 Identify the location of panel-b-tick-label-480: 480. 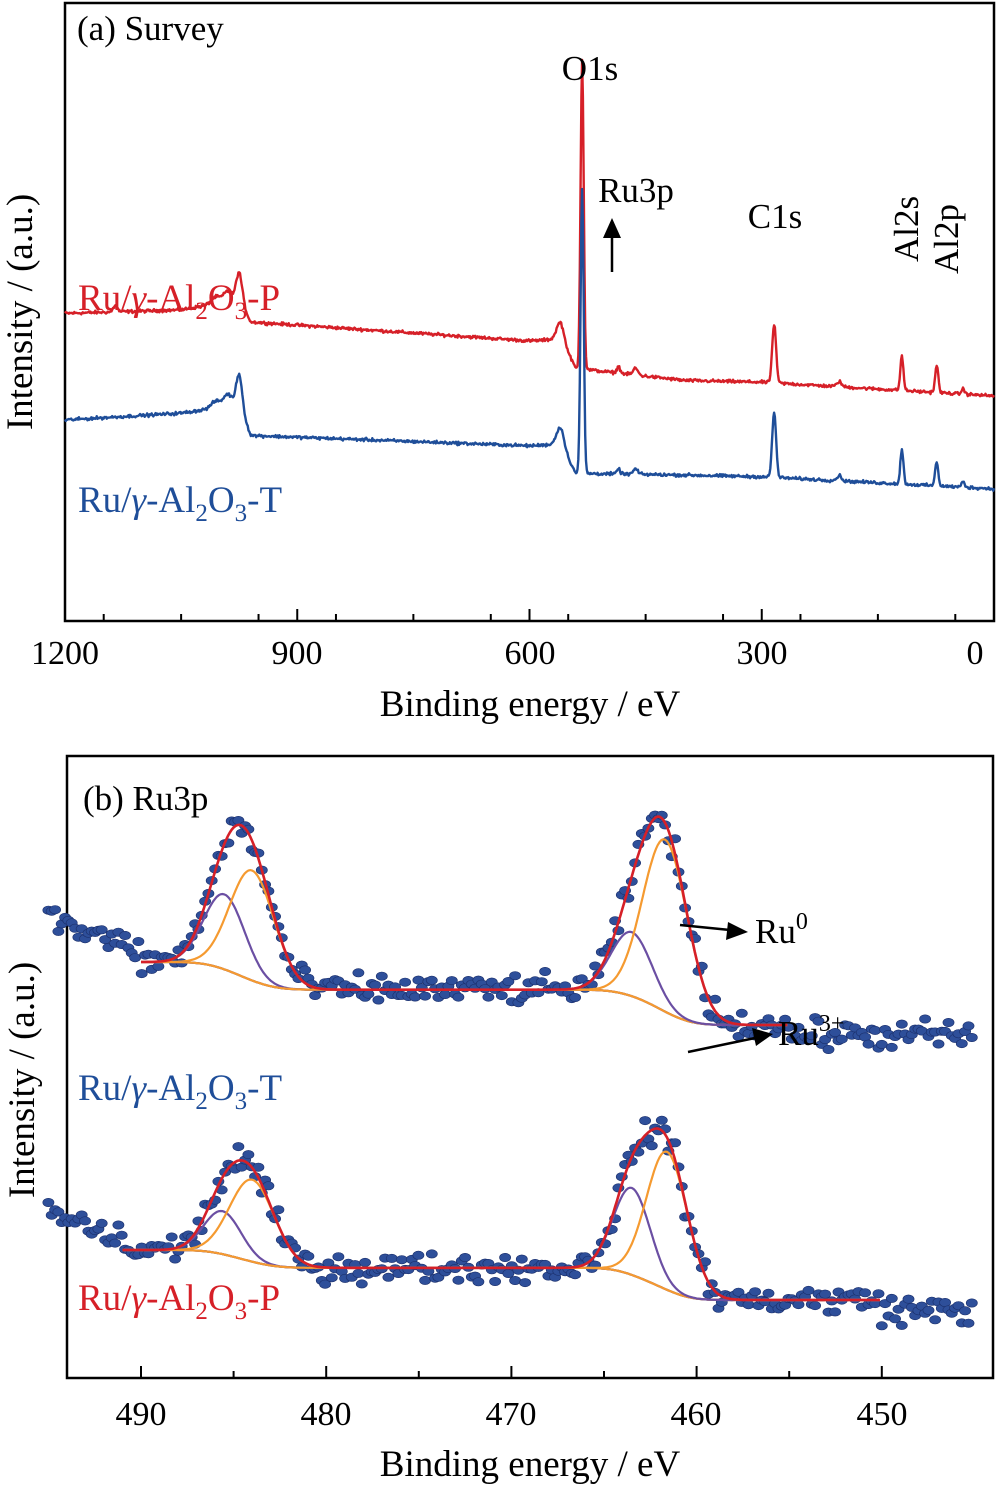
(326, 1414).